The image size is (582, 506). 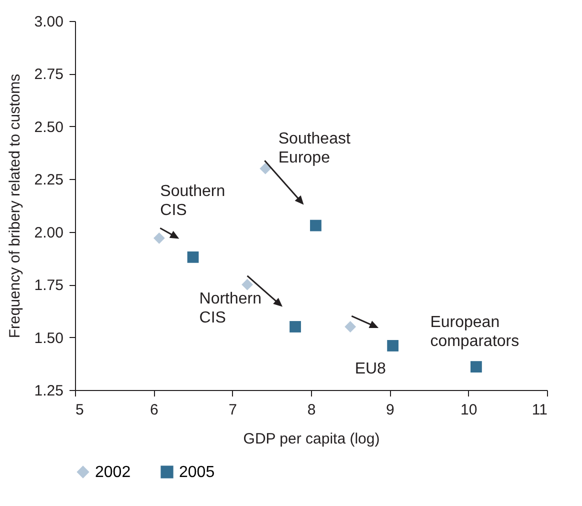 I want to click on legend-label: 2002, so click(x=113, y=472).